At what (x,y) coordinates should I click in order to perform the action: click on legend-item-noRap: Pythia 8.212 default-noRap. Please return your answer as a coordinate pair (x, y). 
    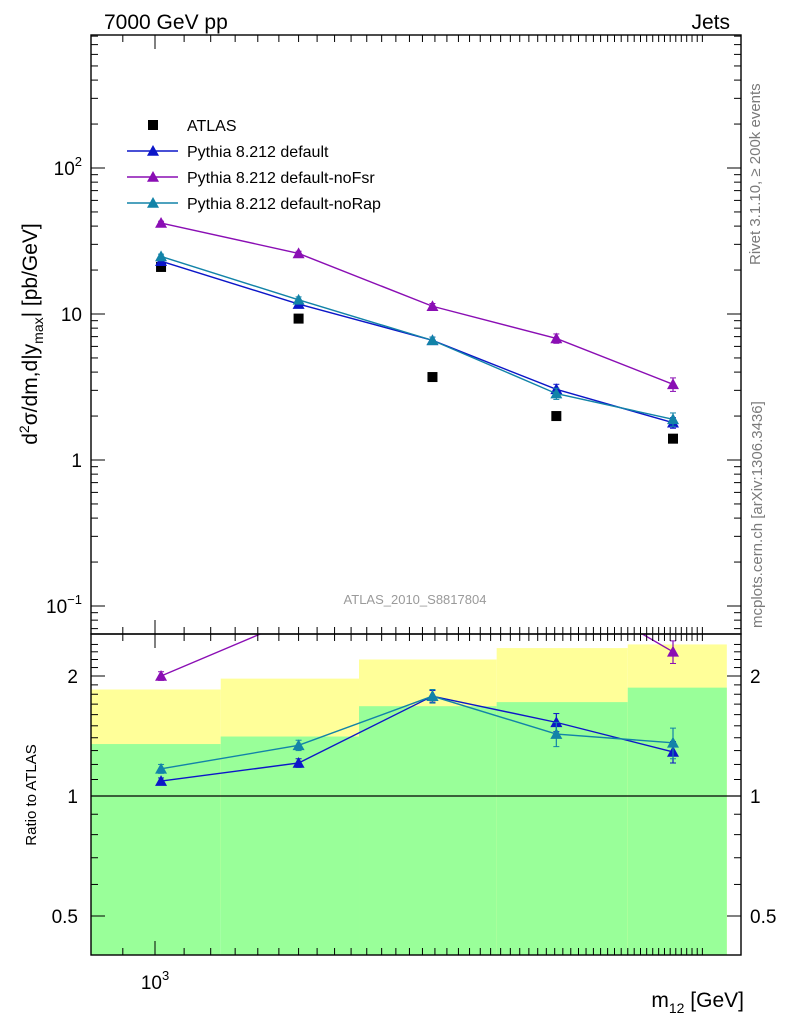
    Looking at the image, I should click on (254, 204).